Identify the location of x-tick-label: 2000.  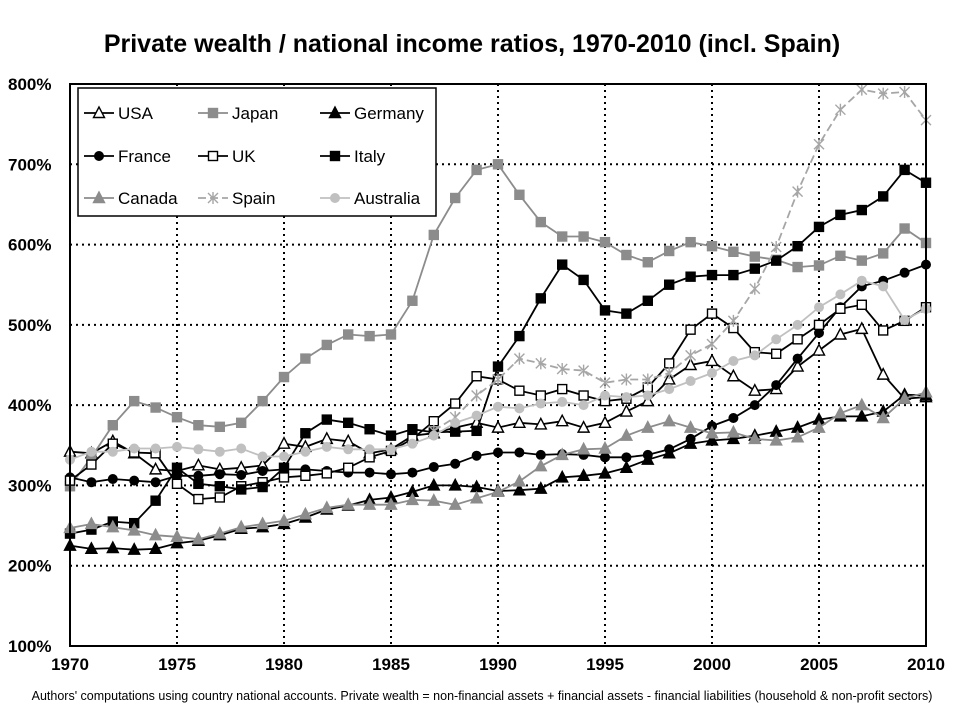
(712, 664).